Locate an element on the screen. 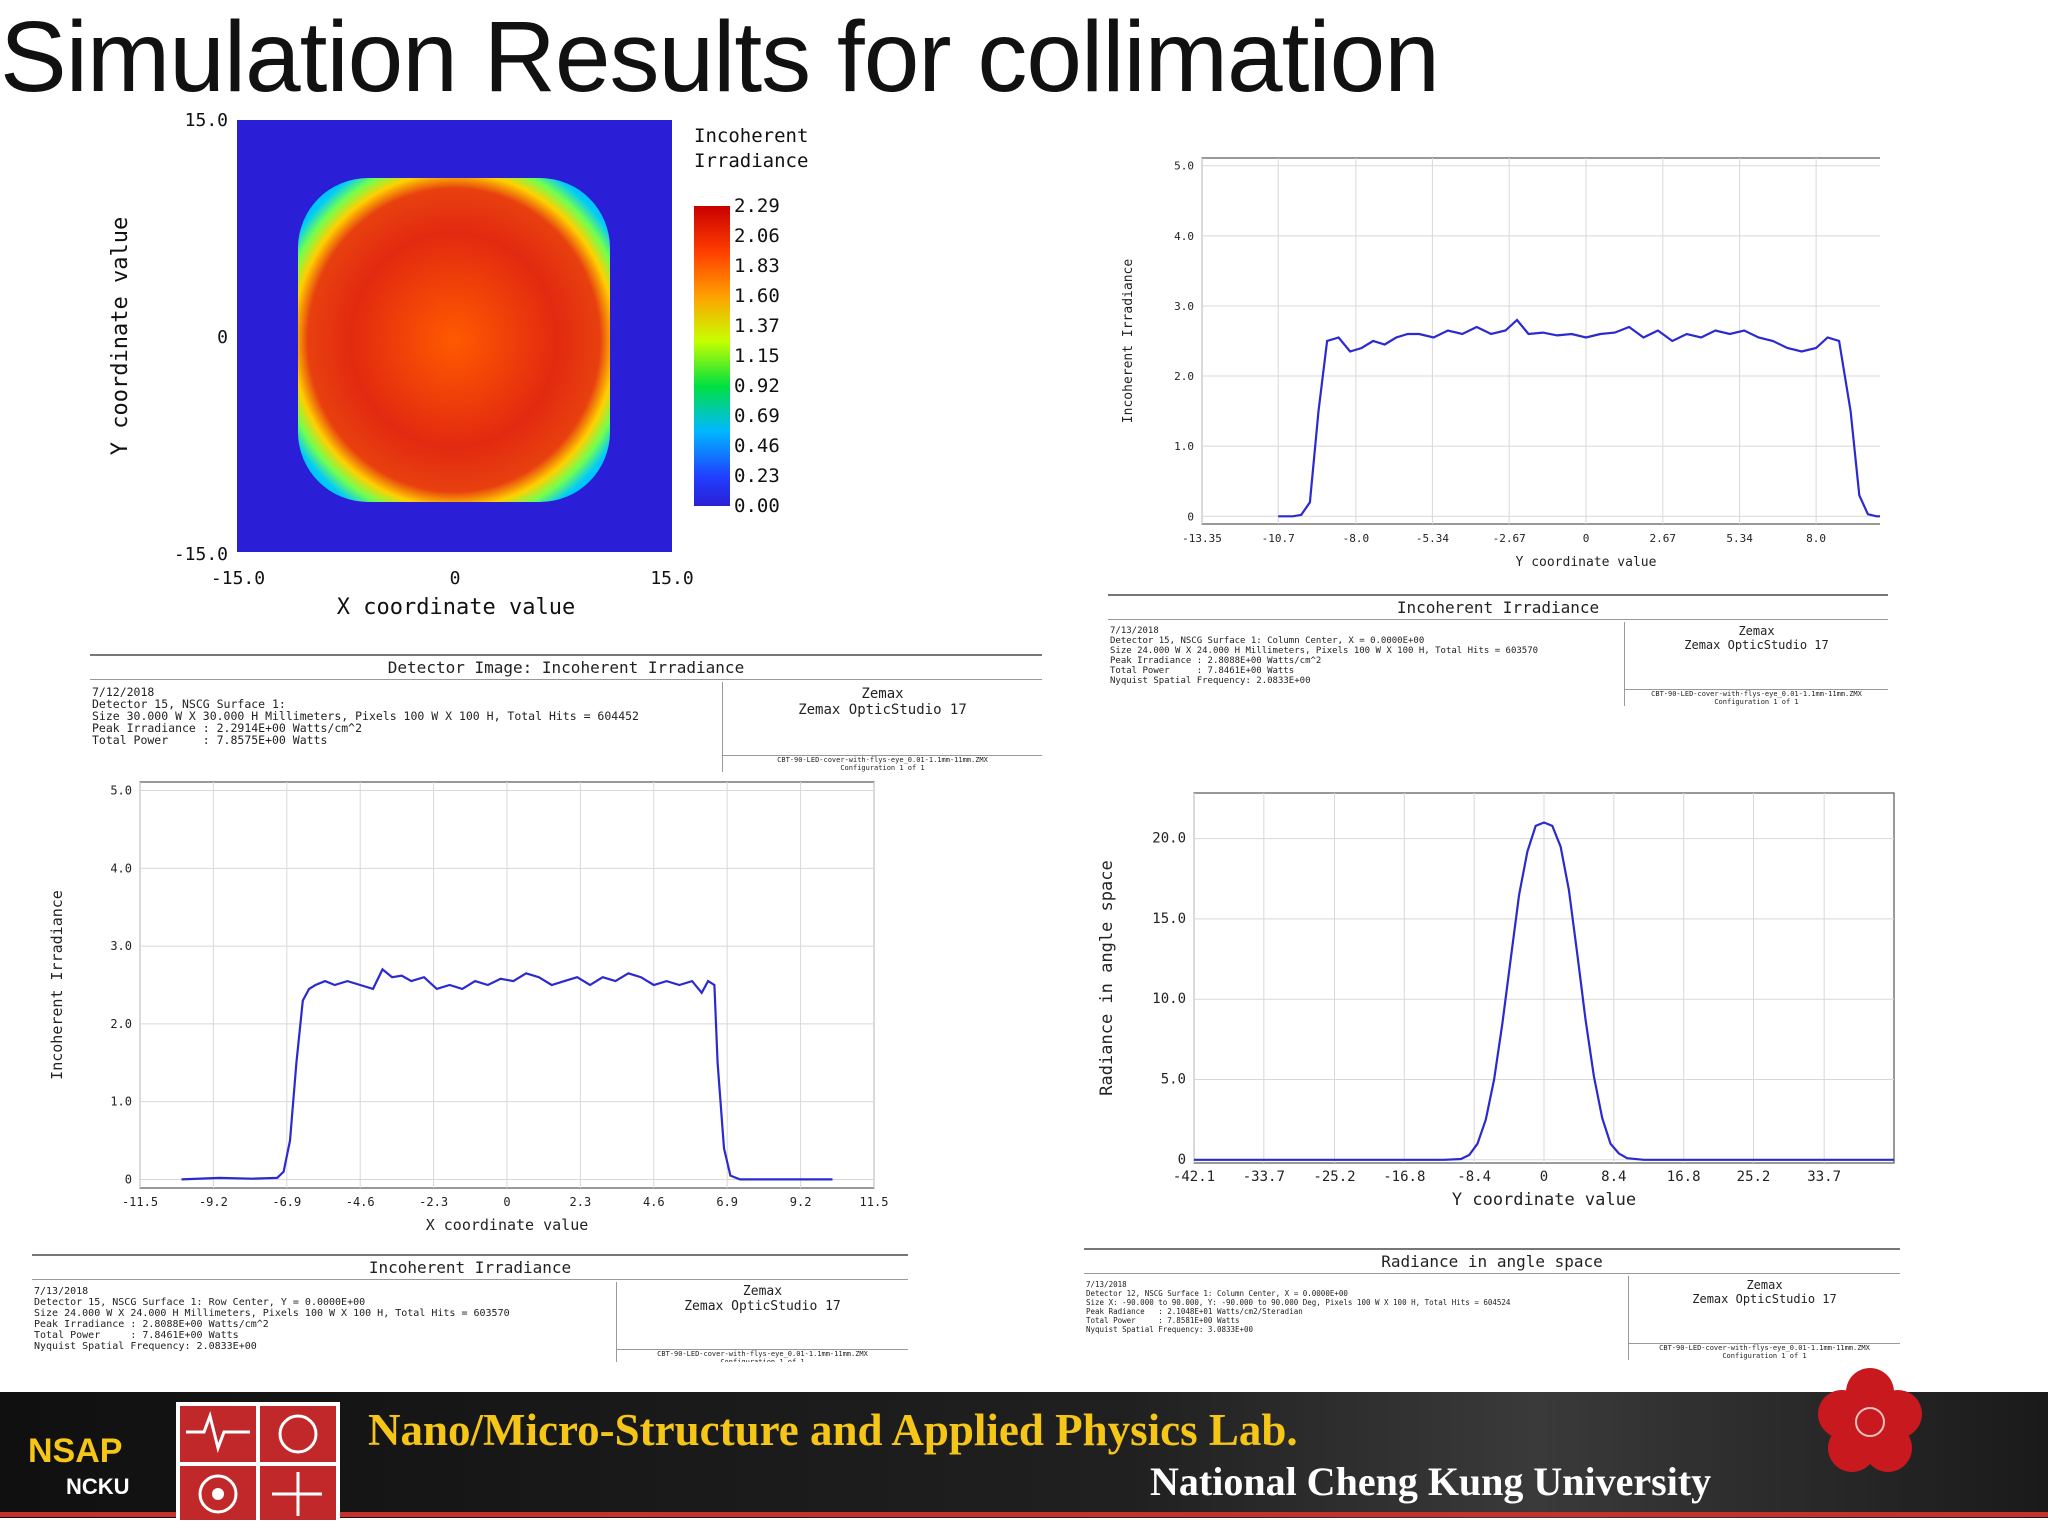 The image size is (2048, 1536). x-tick-label: -42.1 is located at coordinates (1194, 1177).